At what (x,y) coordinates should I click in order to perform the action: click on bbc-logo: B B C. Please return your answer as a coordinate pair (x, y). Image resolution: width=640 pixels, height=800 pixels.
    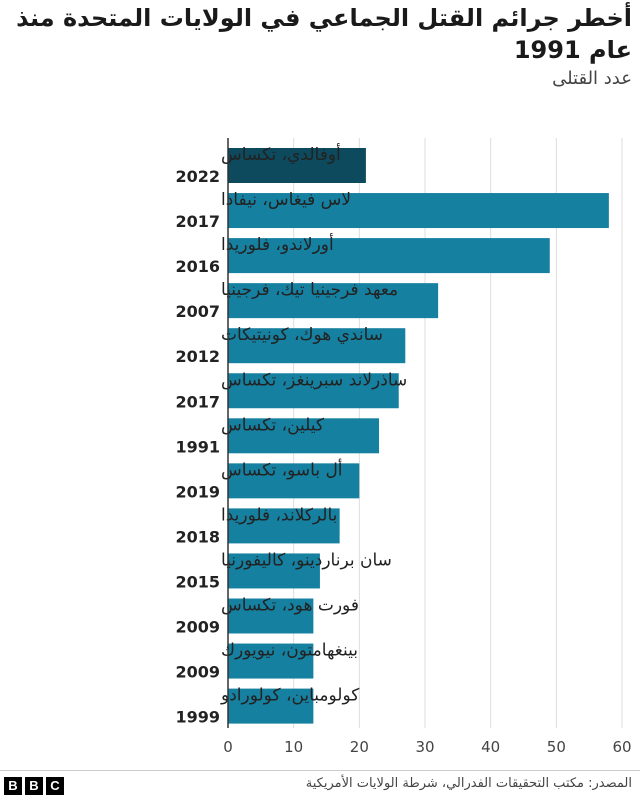
    Looking at the image, I should click on (34, 786).